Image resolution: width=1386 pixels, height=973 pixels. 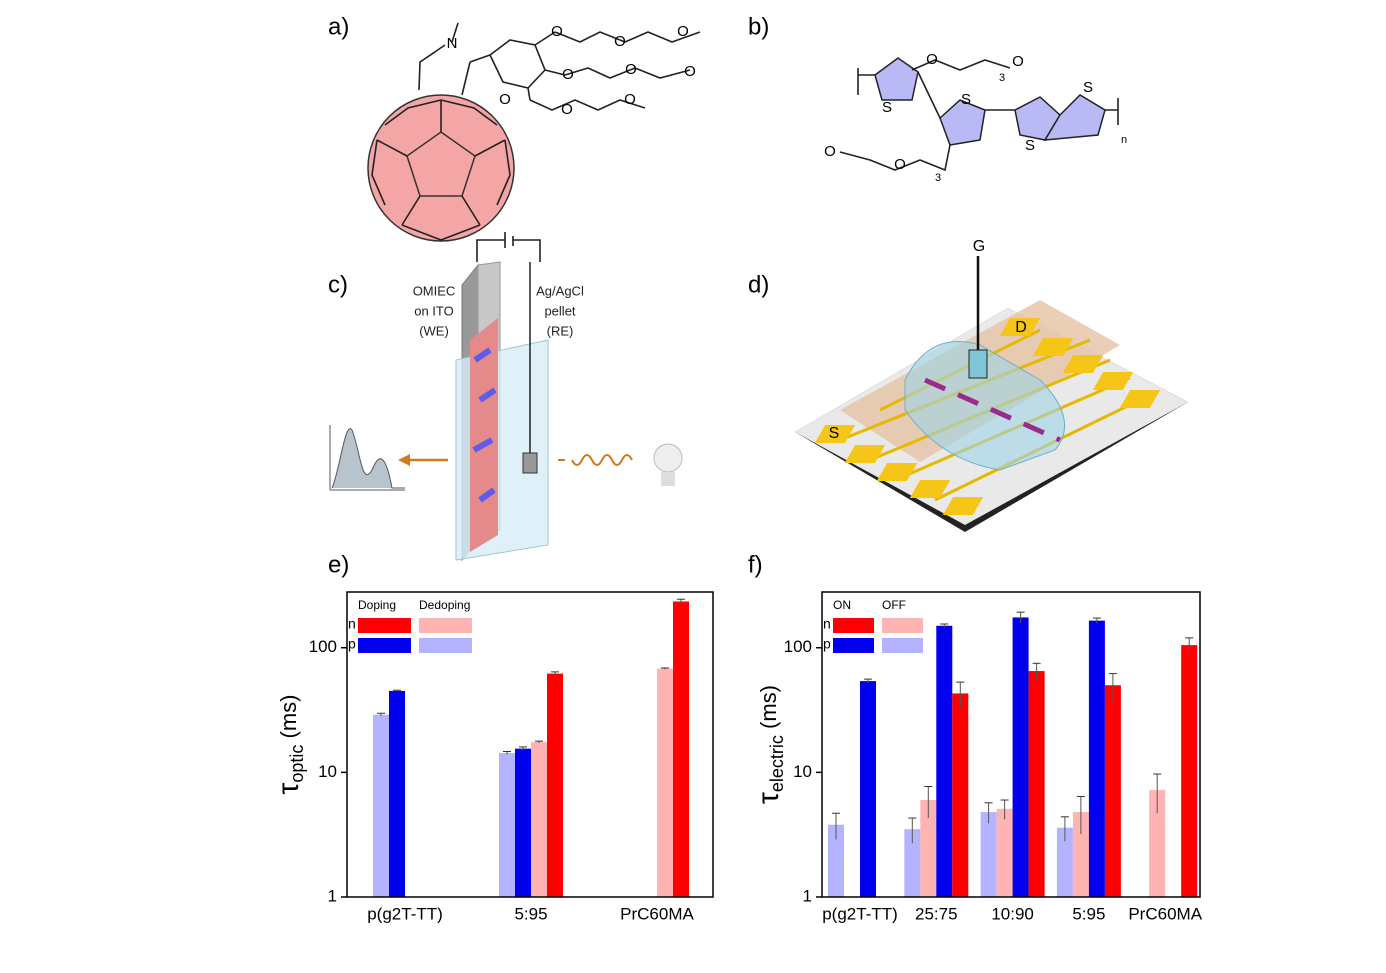 What do you see at coordinates (297, 764) in the screenshot?
I see `y-label-sub: optic` at bounding box center [297, 764].